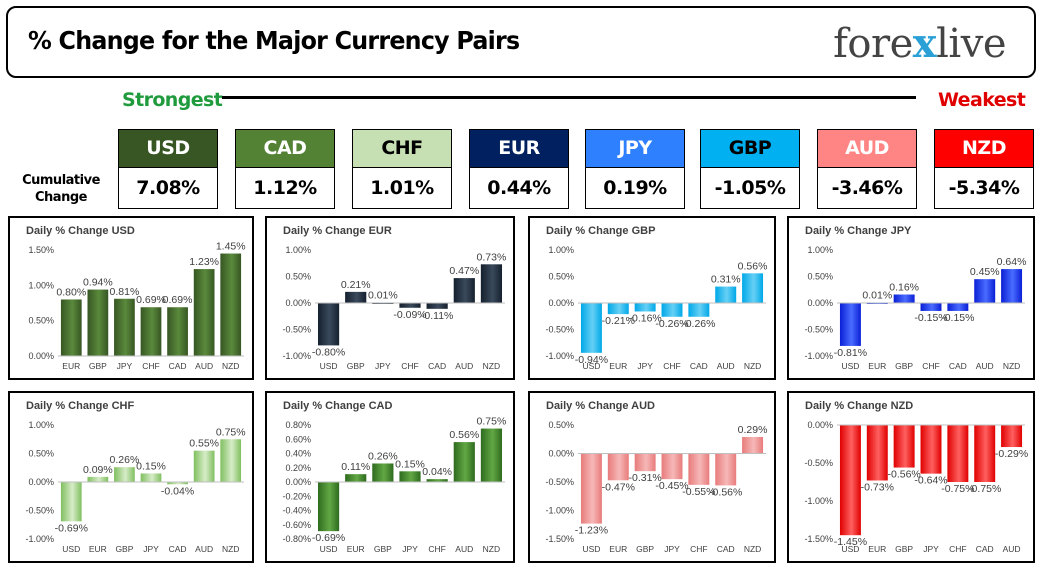 This screenshot has height=578, width=1046. What do you see at coordinates (298, 425) in the screenshot?
I see `y-tick-label: 0.80%` at bounding box center [298, 425].